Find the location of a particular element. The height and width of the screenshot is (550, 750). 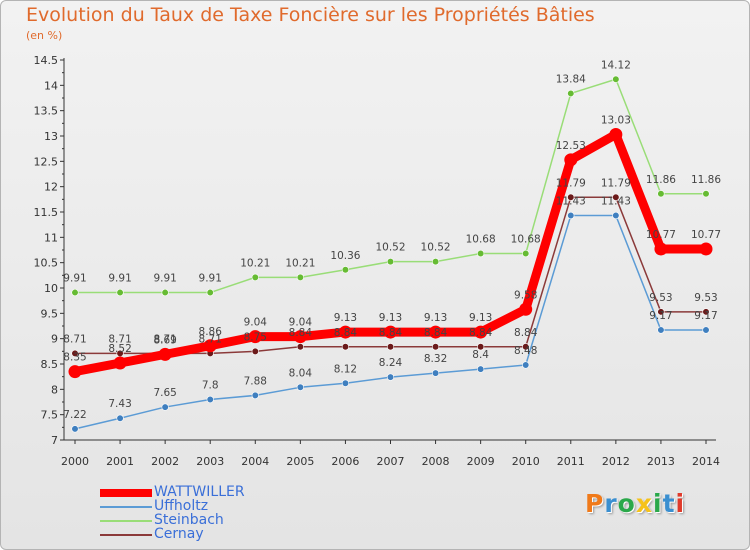

legend-label: Uffholtz is located at coordinates (181, 506).